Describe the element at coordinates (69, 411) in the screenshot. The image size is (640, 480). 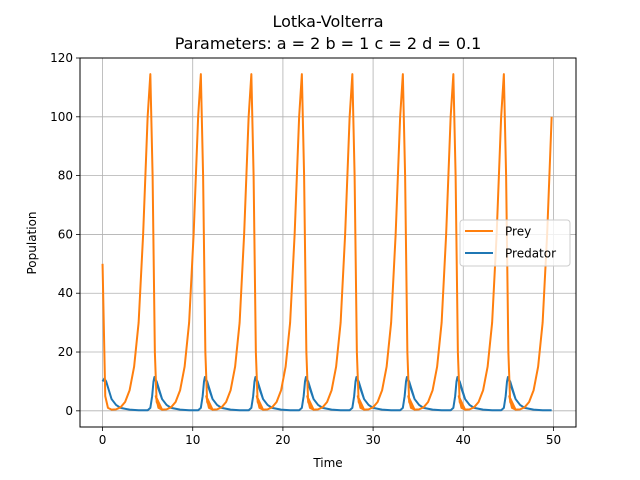
I see `y-tick-label: 0` at that location.